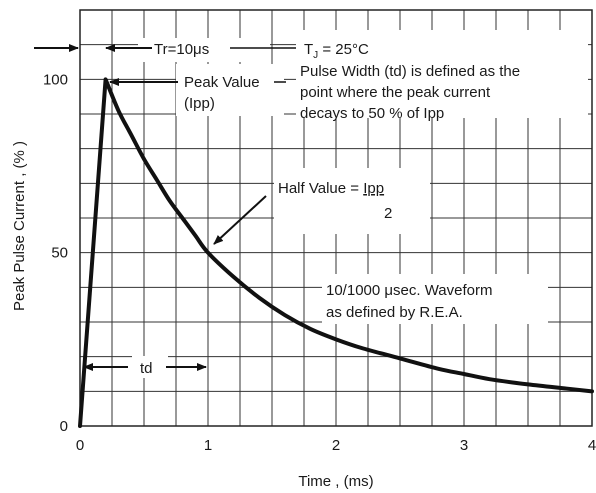 This screenshot has width=596, height=493. I want to click on half-value-label: Half Value = Ipp, so click(331, 188).